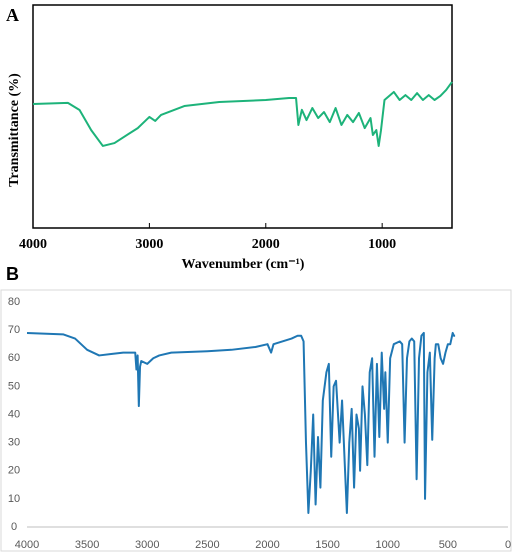  I want to click on x-tick-label: 0, so click(508, 545).